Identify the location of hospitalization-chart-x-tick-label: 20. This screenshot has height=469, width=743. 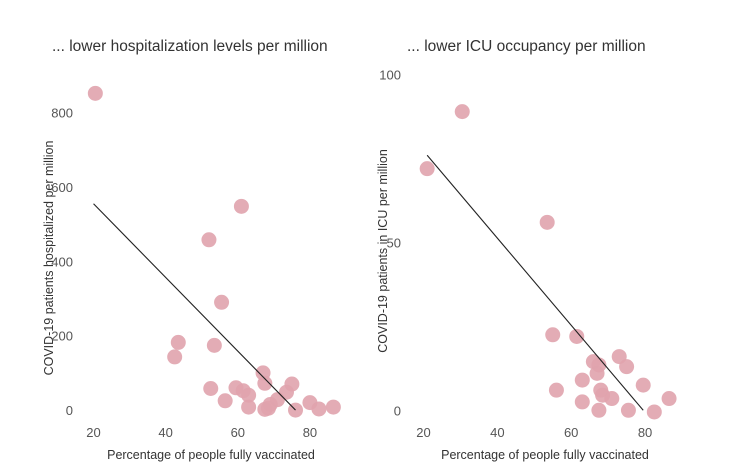
(93, 432).